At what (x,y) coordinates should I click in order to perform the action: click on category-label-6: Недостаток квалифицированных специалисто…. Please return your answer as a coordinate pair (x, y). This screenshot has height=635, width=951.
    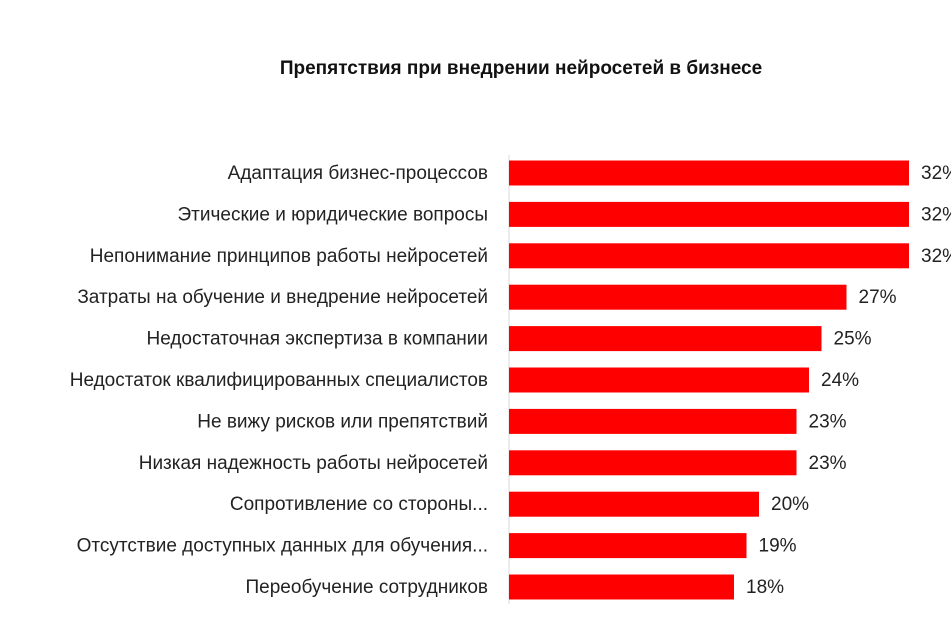
    Looking at the image, I should click on (279, 380).